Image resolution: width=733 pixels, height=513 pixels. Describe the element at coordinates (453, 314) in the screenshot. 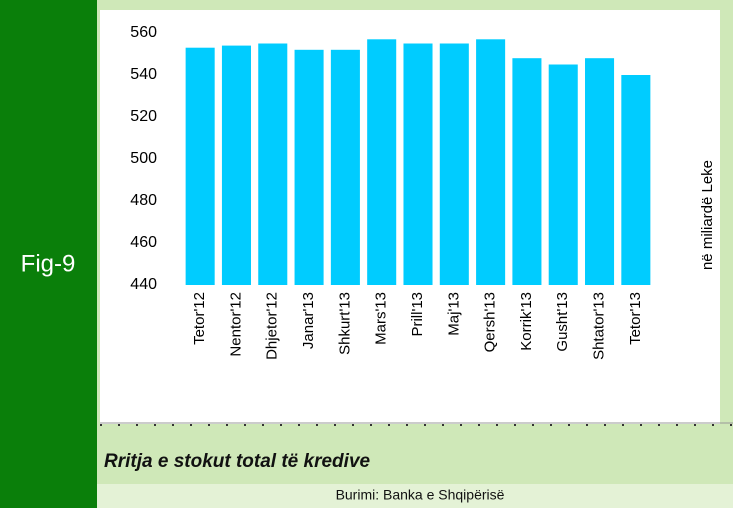

I see `x-tick-label: Maj'13` at that location.